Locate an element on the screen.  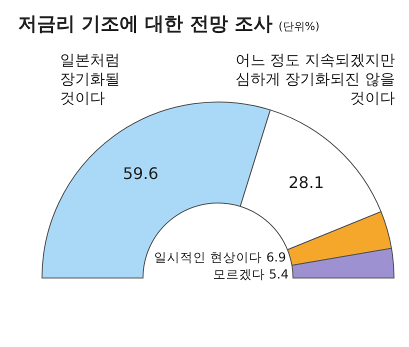
category: 일시적인 현상이다 is located at coordinates (208, 256).